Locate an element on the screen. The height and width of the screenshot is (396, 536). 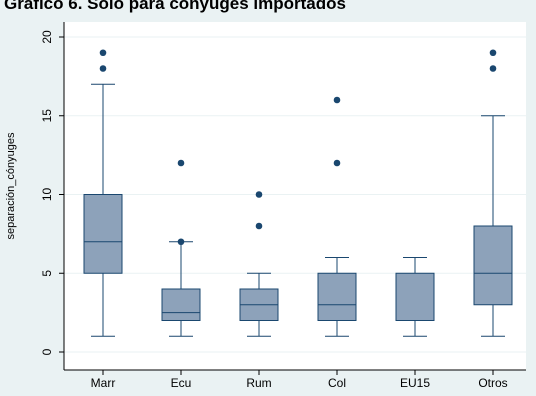
y-tick-label: 10 is located at coordinates (47, 195).